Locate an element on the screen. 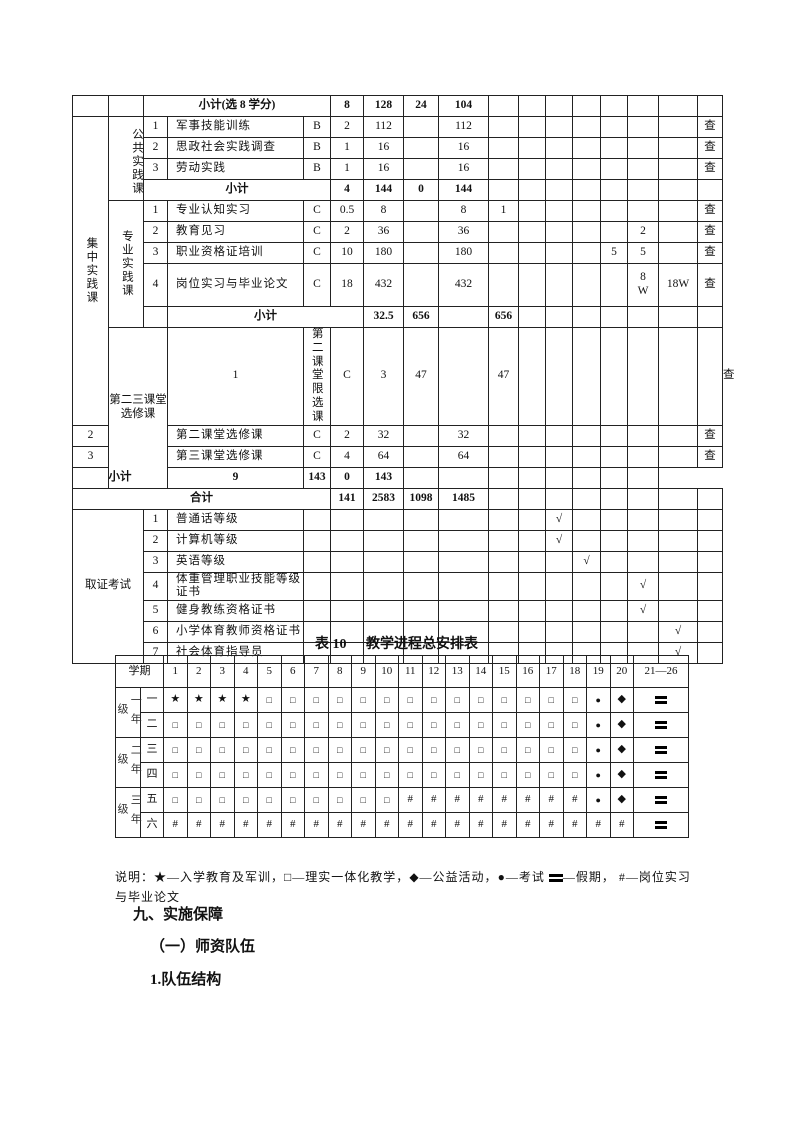  week-header: 17 is located at coordinates (551, 671).